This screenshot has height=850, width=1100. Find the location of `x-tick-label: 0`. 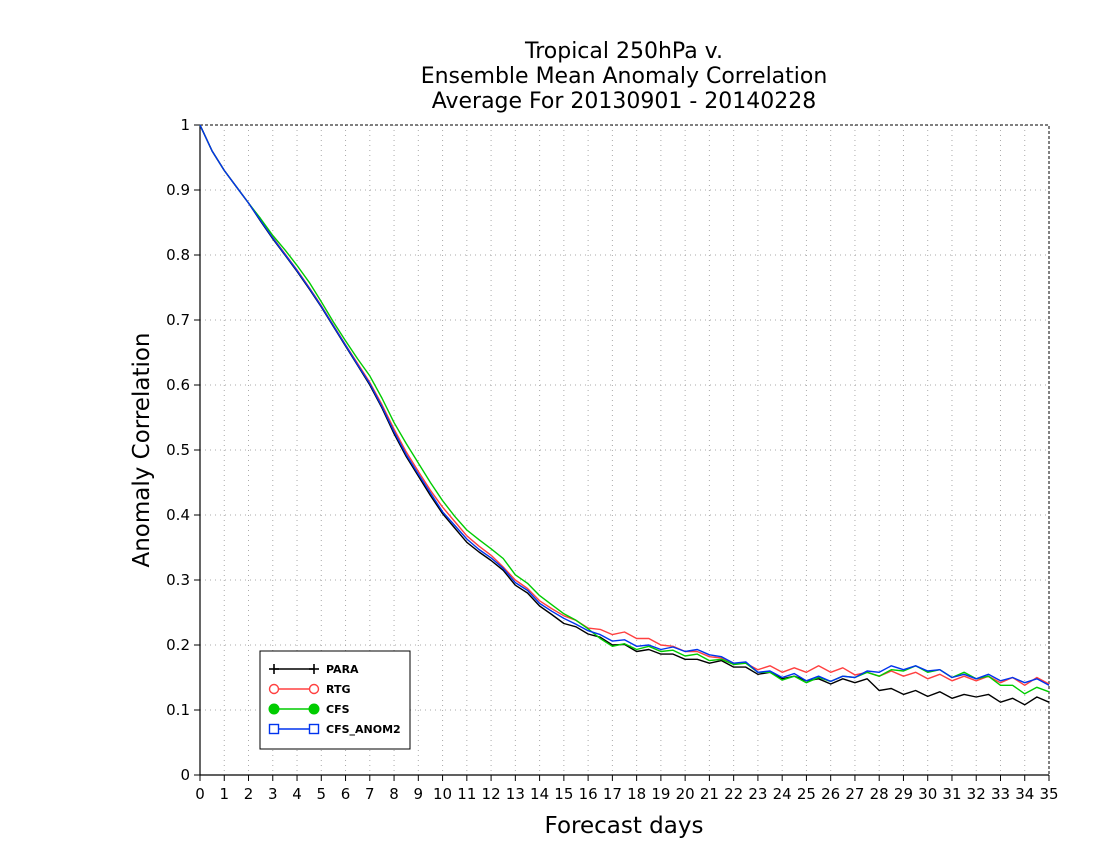

x-tick-label: 0 is located at coordinates (200, 794).